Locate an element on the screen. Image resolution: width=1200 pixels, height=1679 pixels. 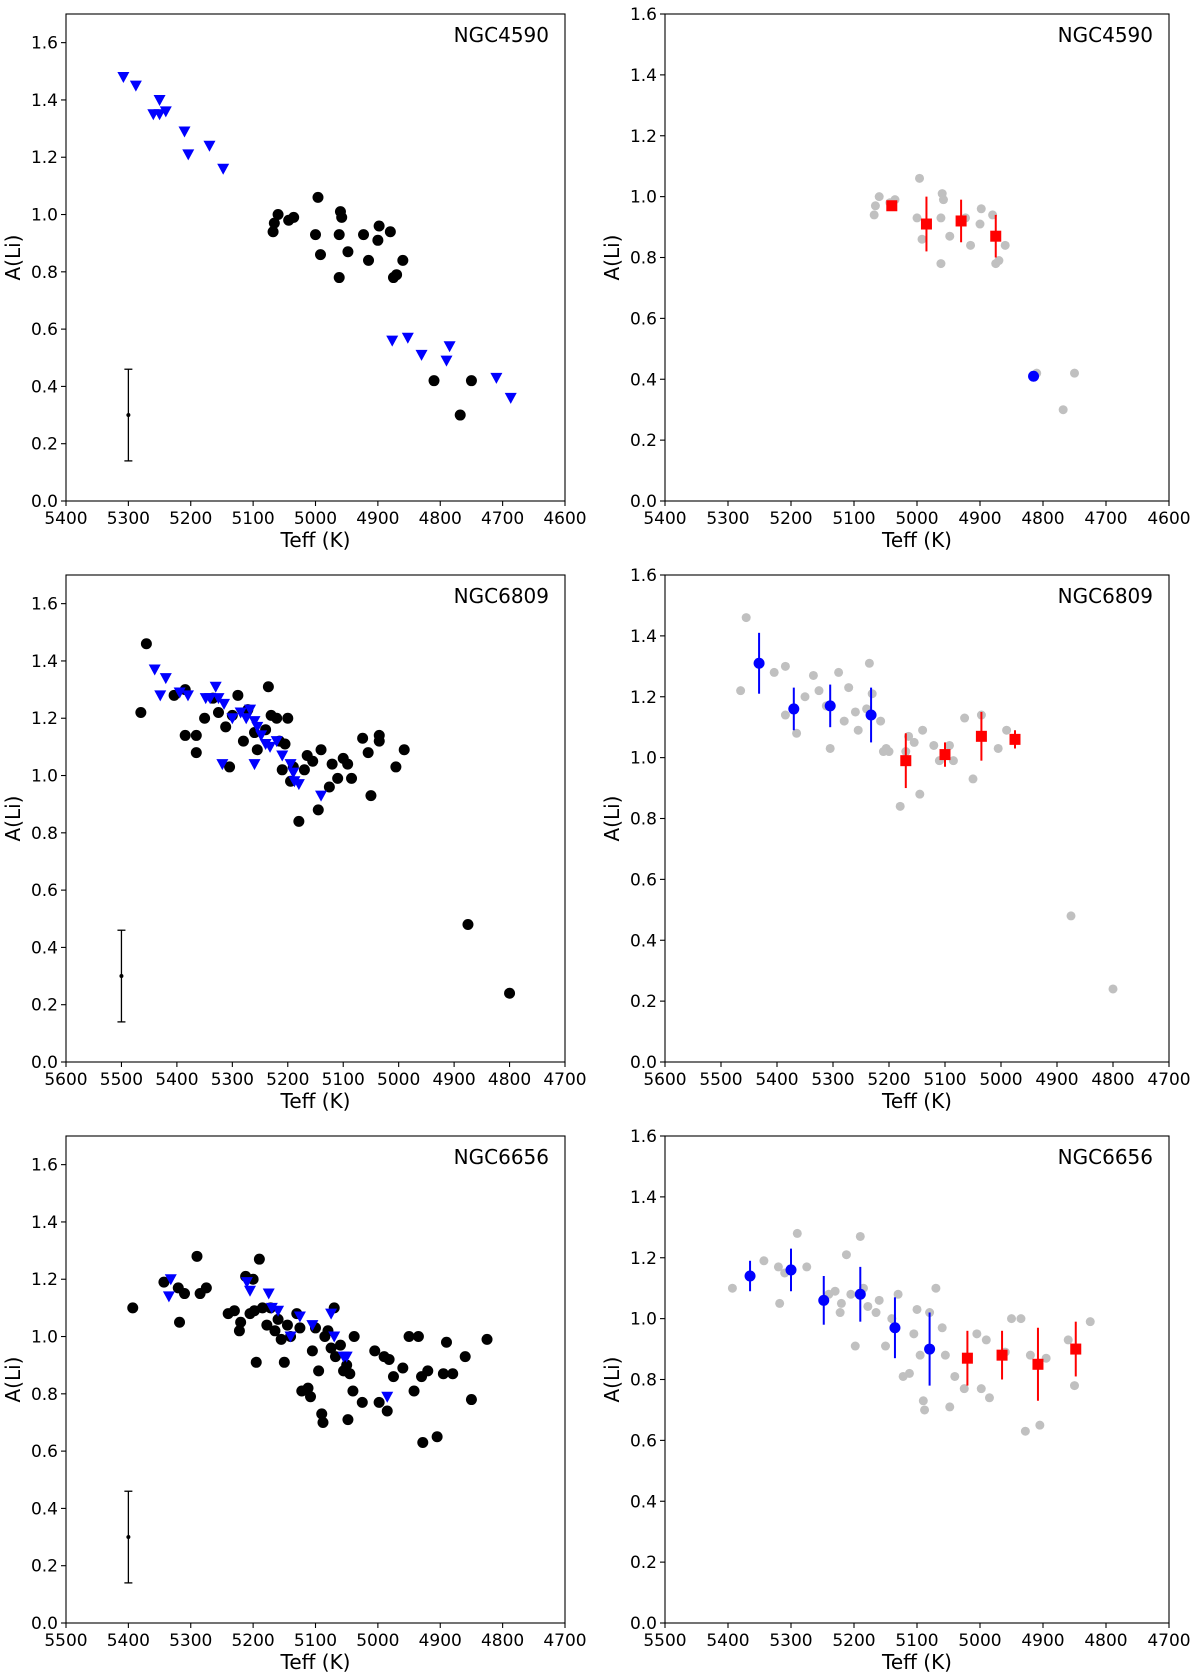
y-tick-label: 1.2 is located at coordinates (44, 719).